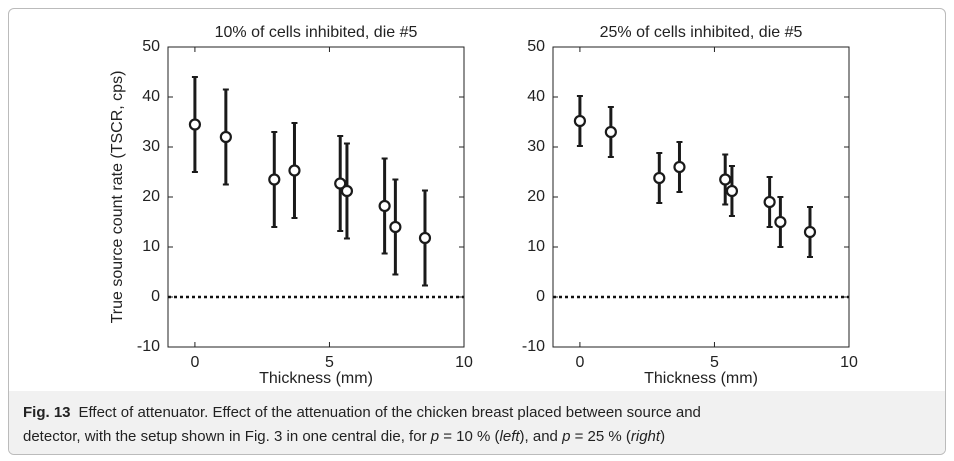  Describe the element at coordinates (469, 436) in the screenshot. I see `caption-text: = 10 % (` at that location.